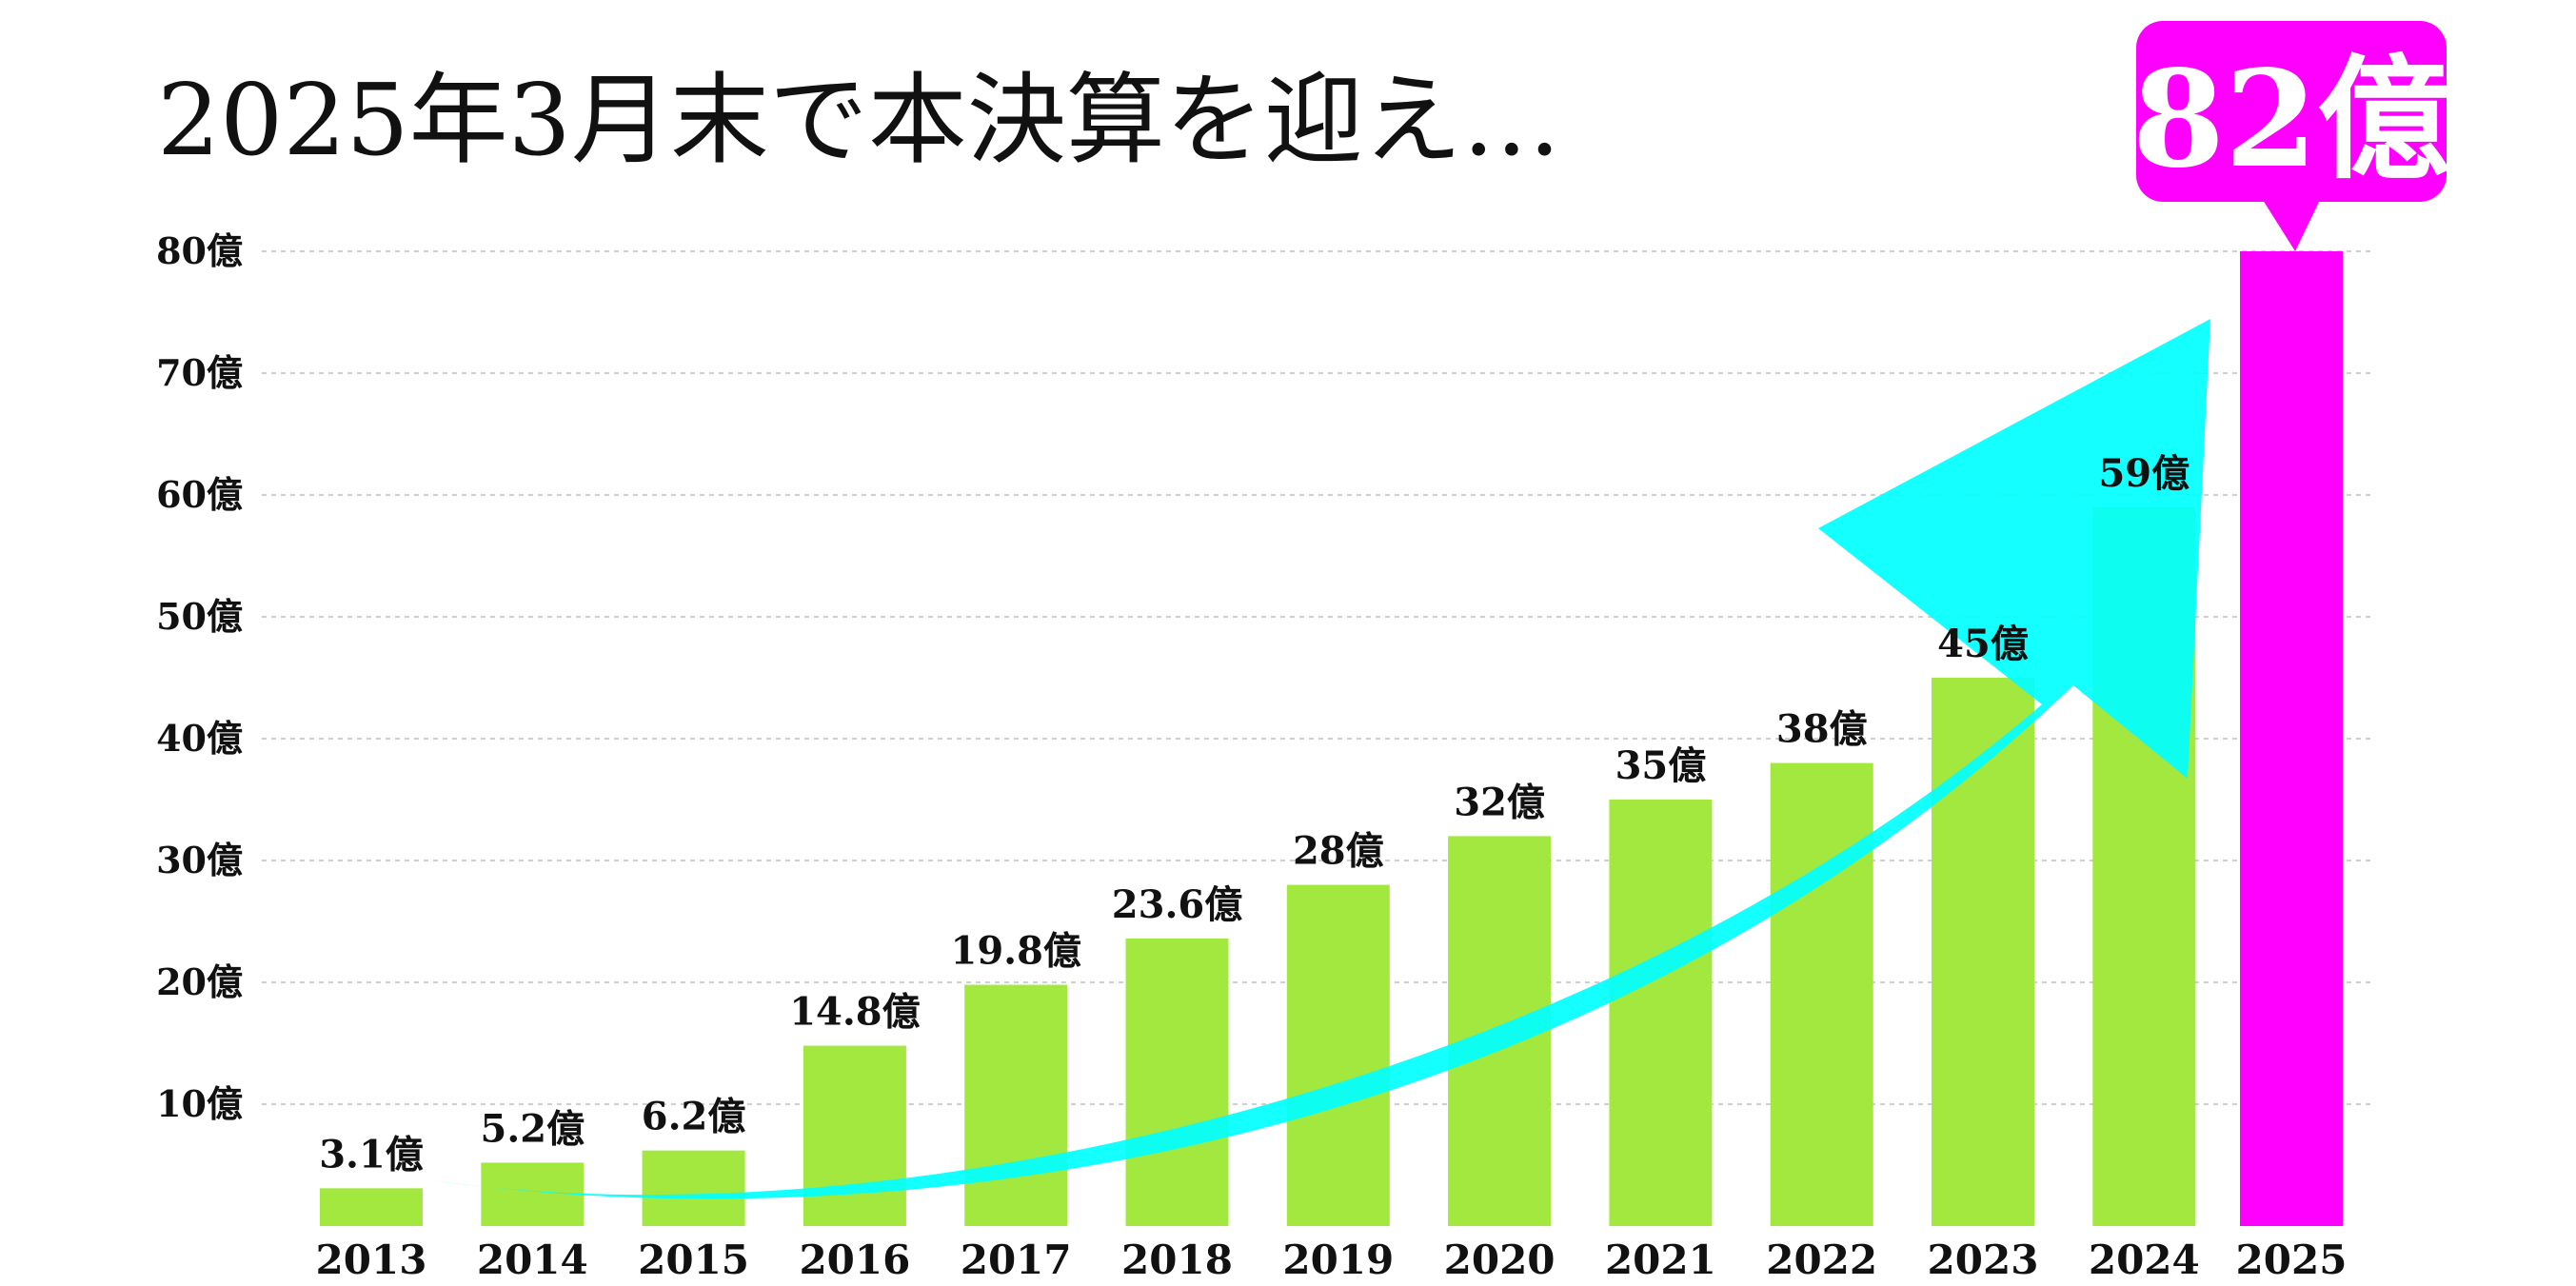  What do you see at coordinates (1499, 802) in the screenshot?
I see `data-label: 32億` at bounding box center [1499, 802].